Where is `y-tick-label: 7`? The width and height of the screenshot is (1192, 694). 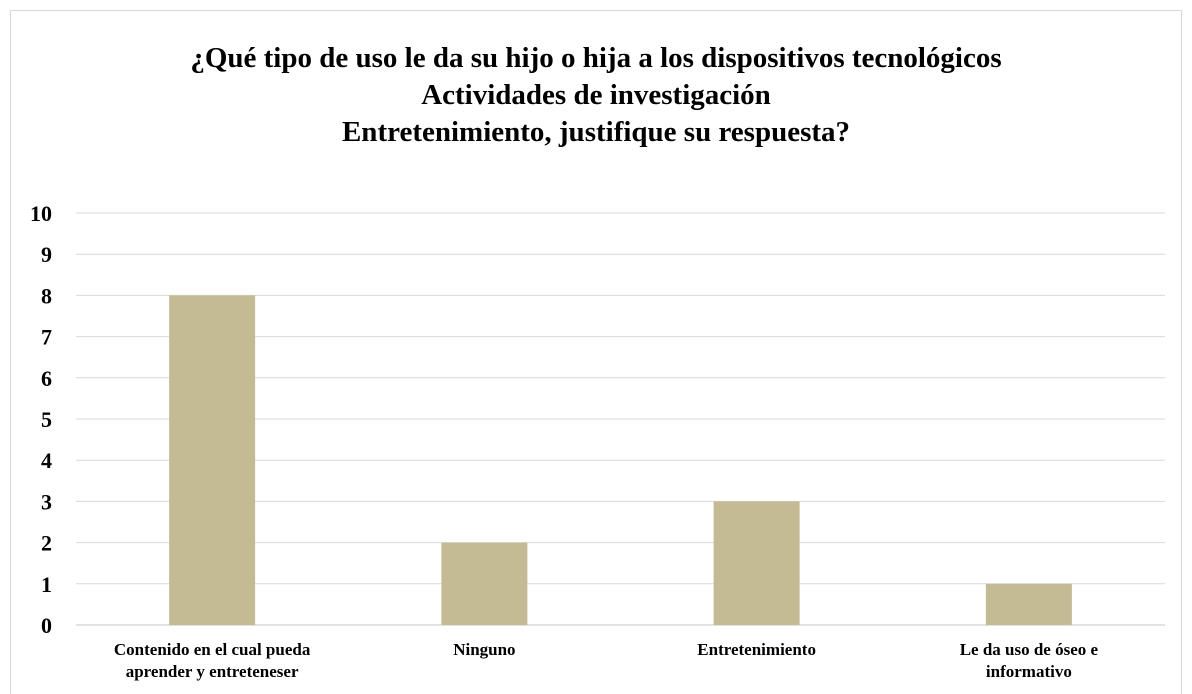 y-tick-label: 7 is located at coordinates (46, 337).